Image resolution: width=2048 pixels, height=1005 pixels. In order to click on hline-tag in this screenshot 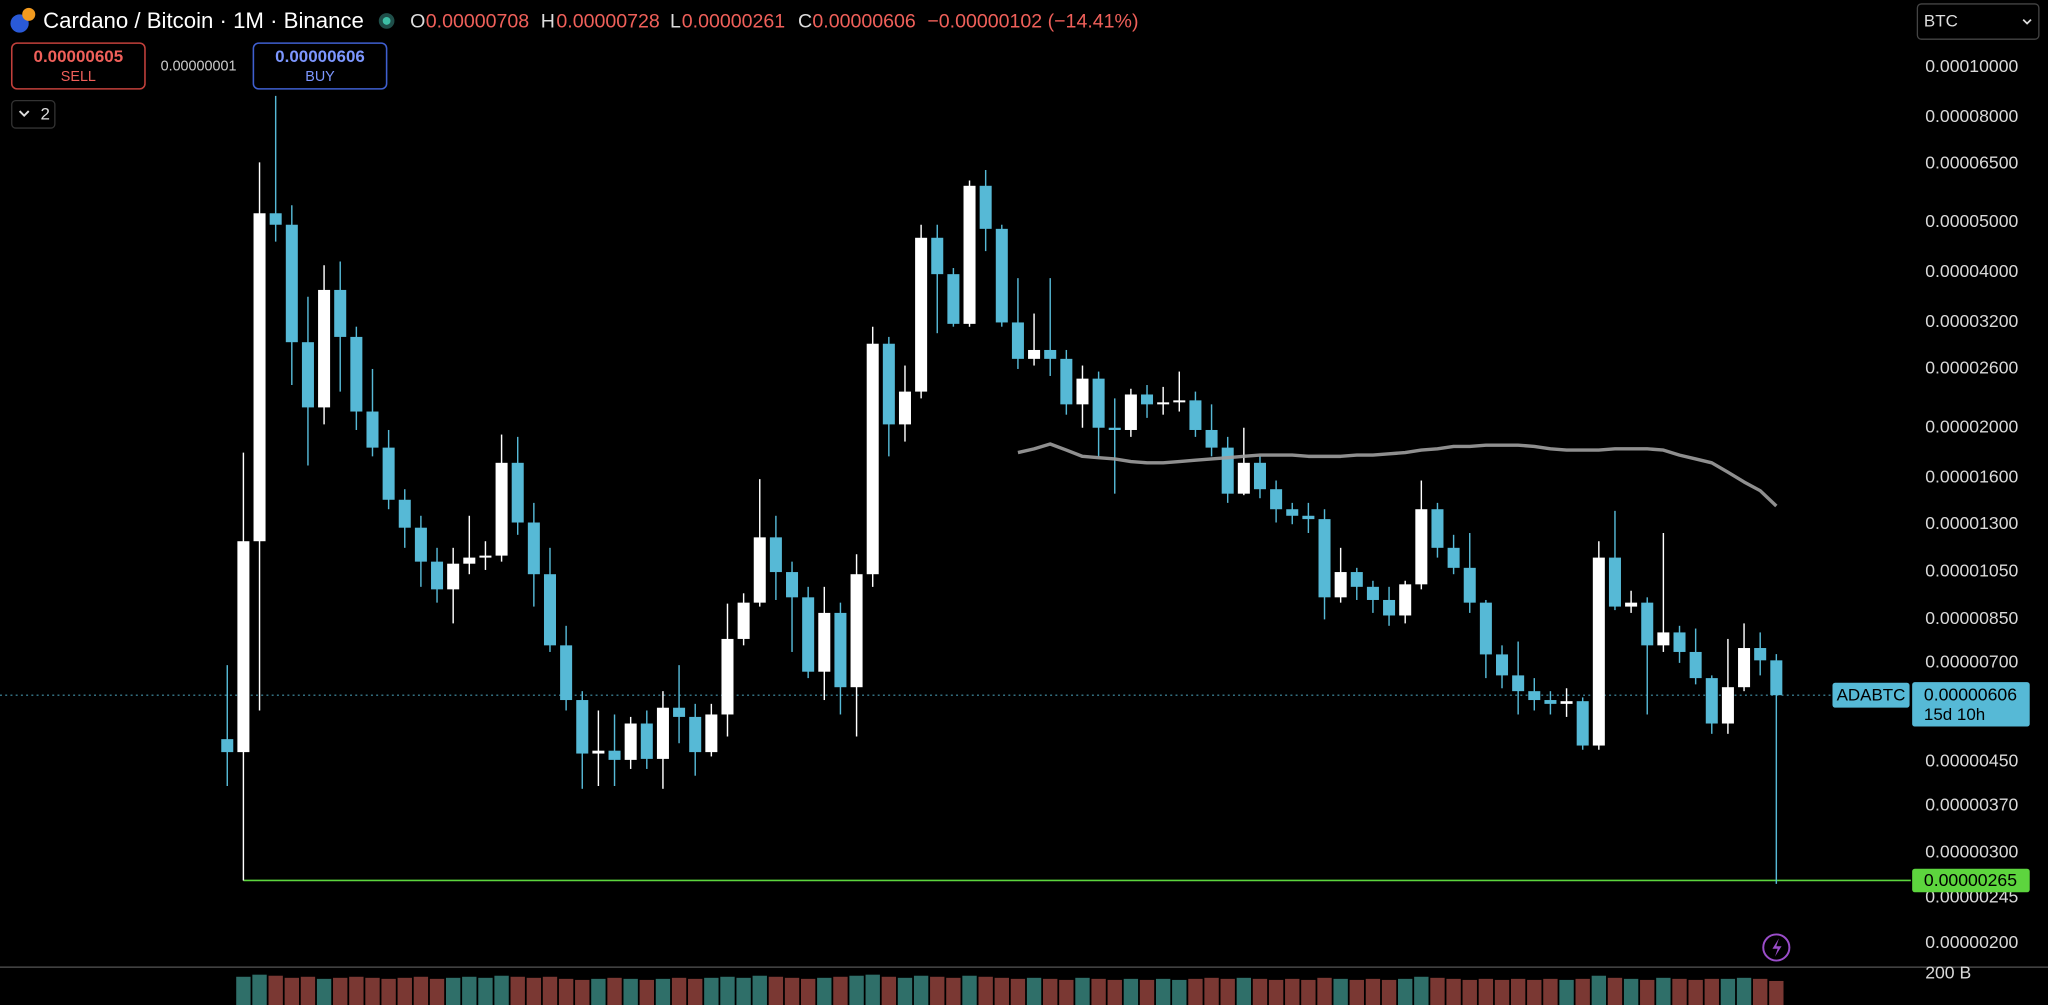, I will do `click(1971, 880)`.